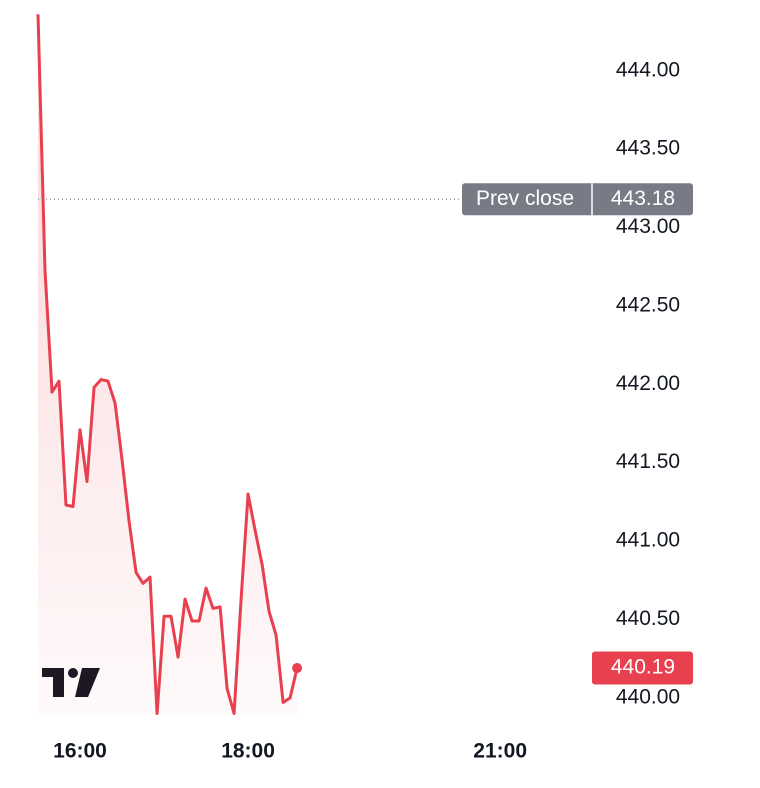 Image resolution: width=760 pixels, height=788 pixels. What do you see at coordinates (648, 618) in the screenshot?
I see `y-tick-label: 440.50` at bounding box center [648, 618].